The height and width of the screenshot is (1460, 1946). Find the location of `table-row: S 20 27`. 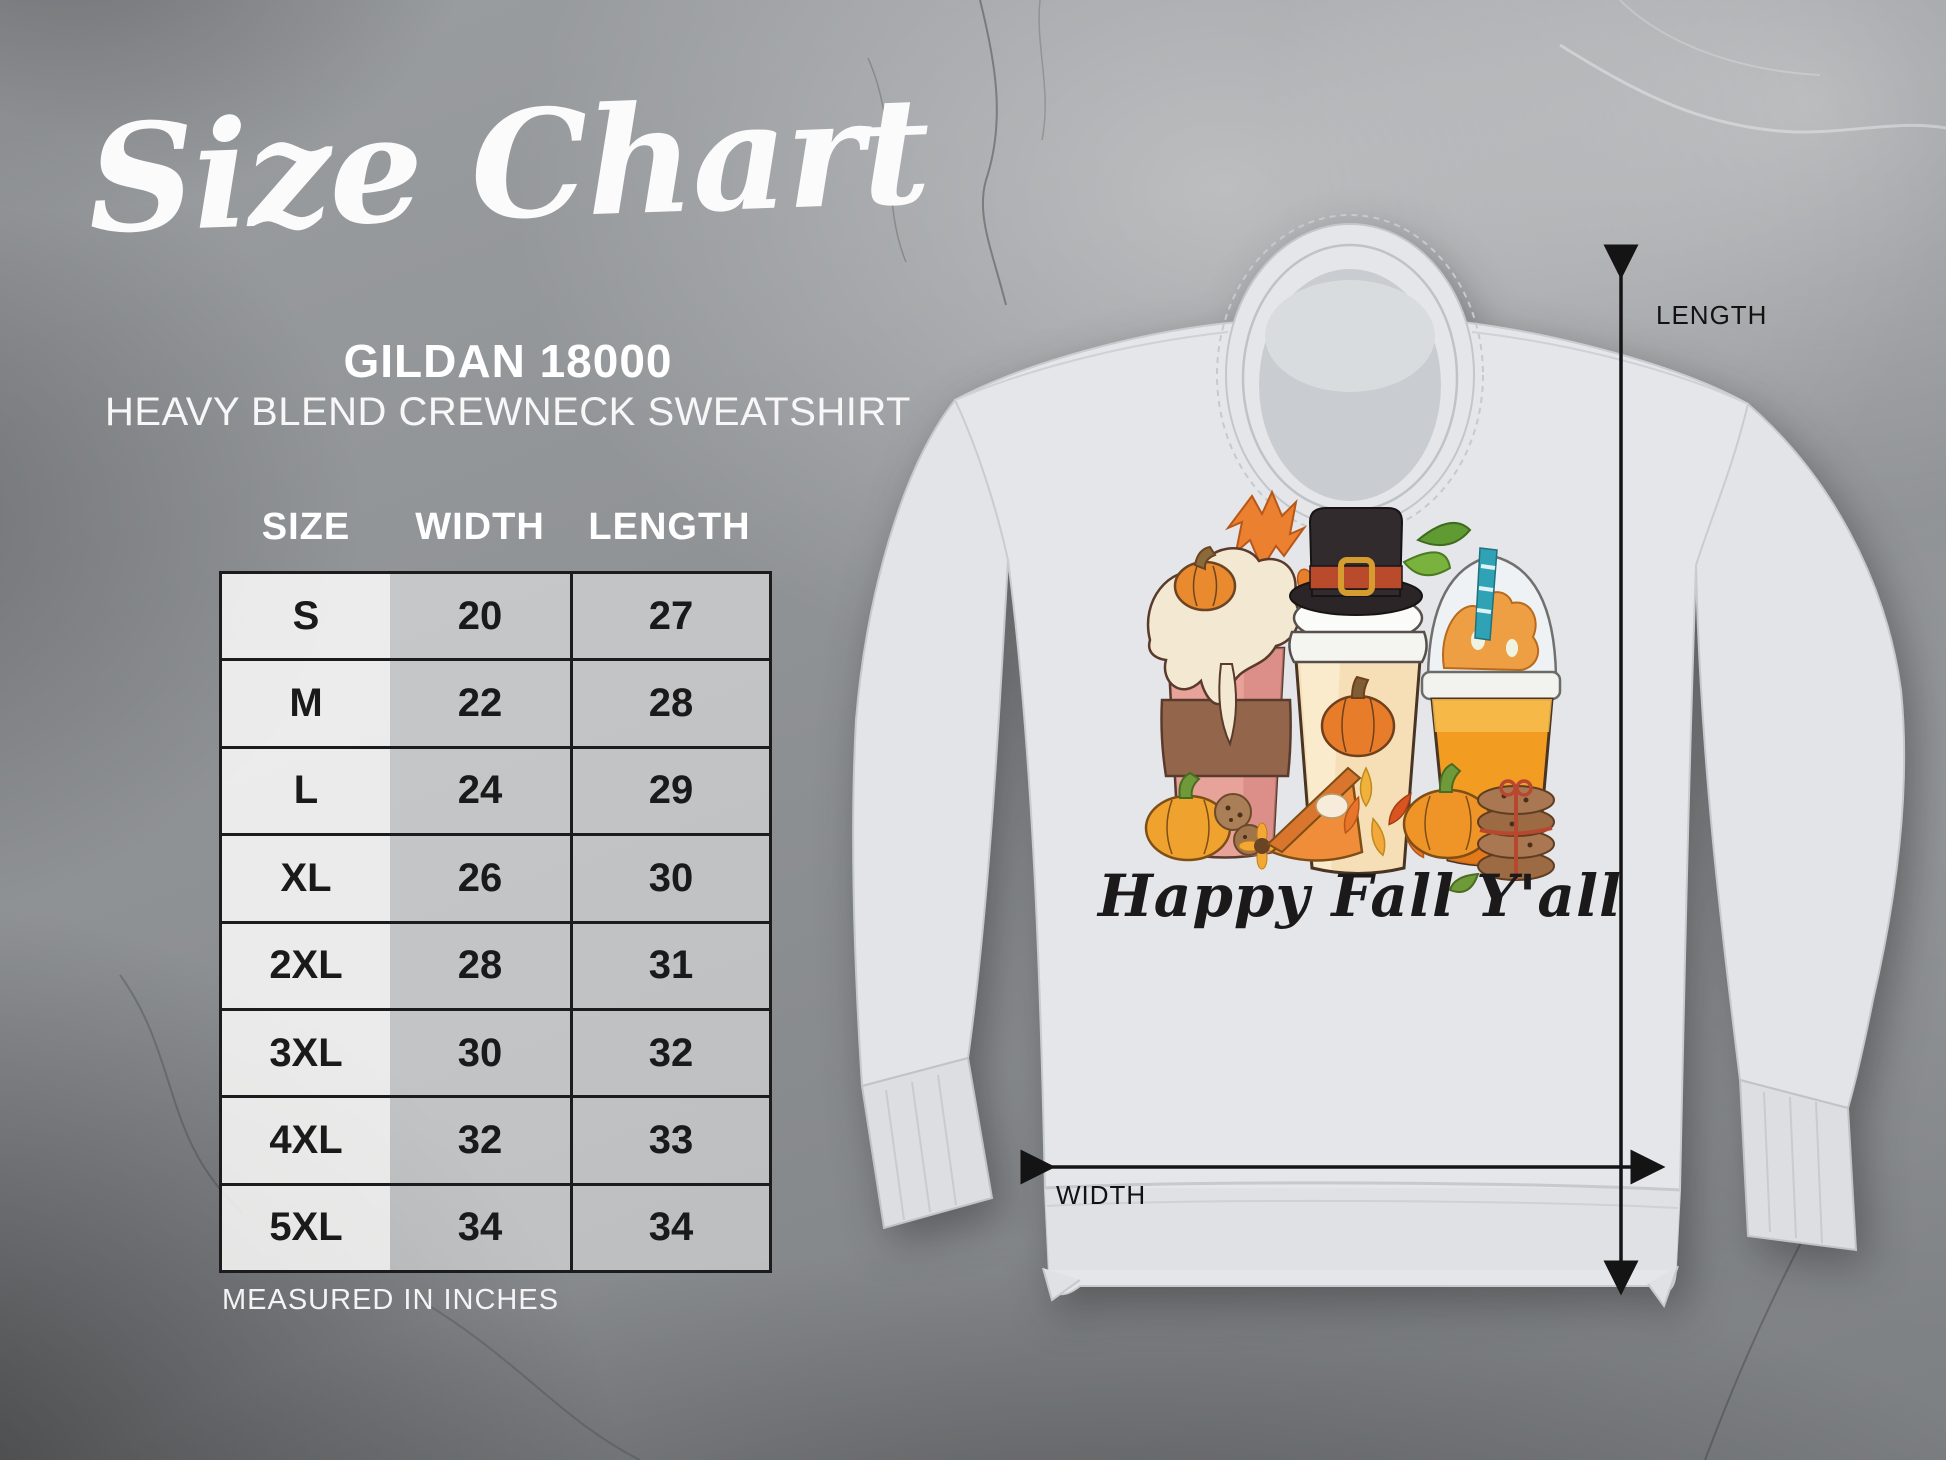

table-row: S 20 27 is located at coordinates (495, 616).